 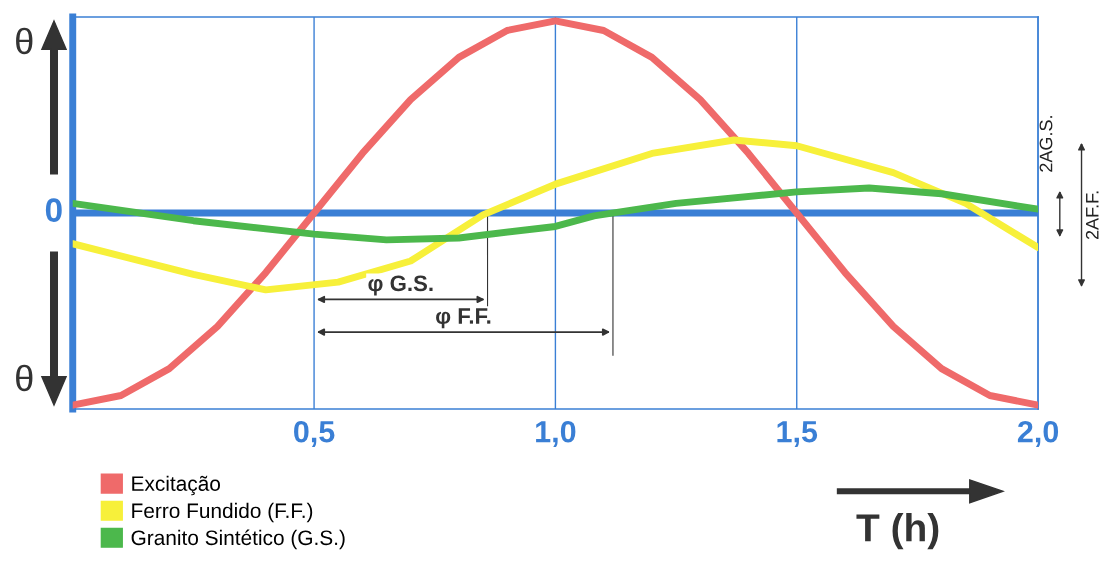 I want to click on legend-label: Granito Sintético (G.S.), so click(x=238, y=539).